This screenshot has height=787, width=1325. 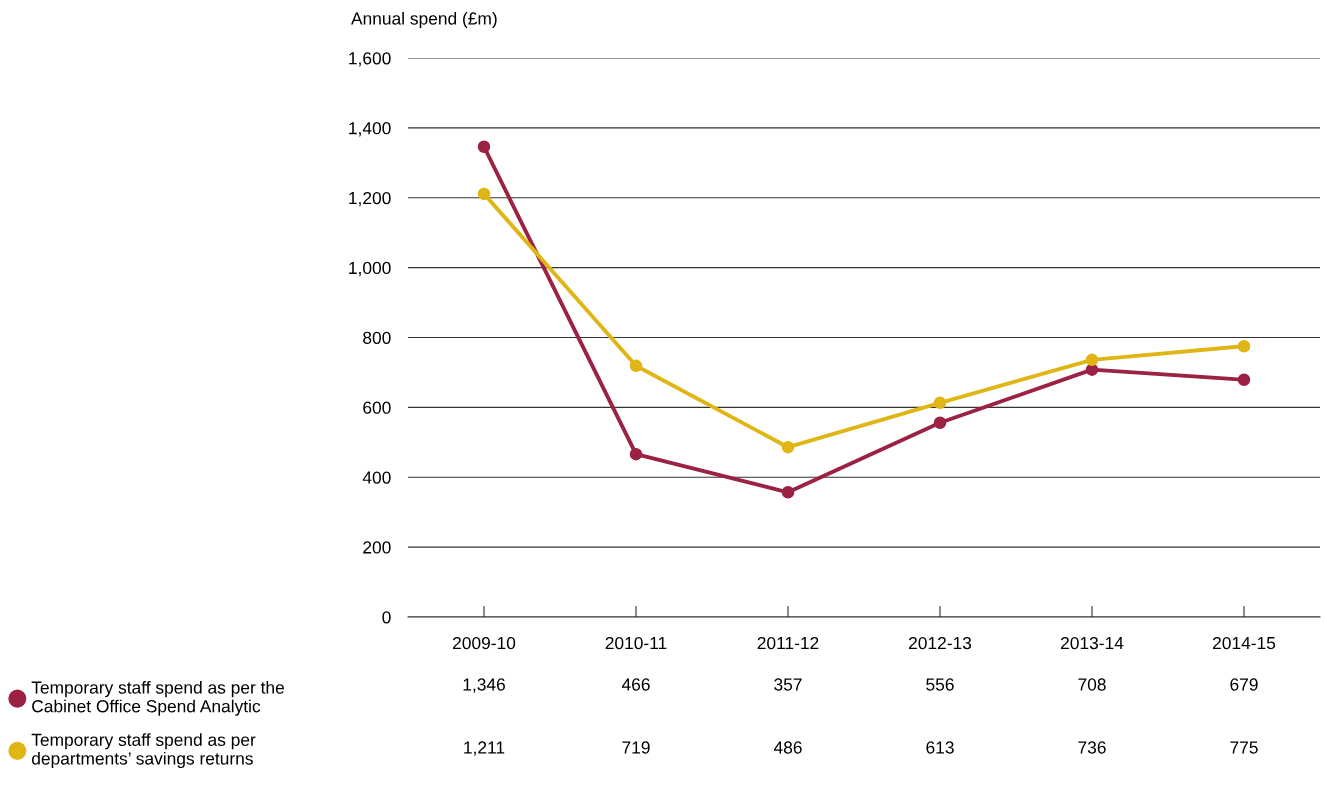 I want to click on x-tick-label: 2013-14, so click(x=1092, y=643).